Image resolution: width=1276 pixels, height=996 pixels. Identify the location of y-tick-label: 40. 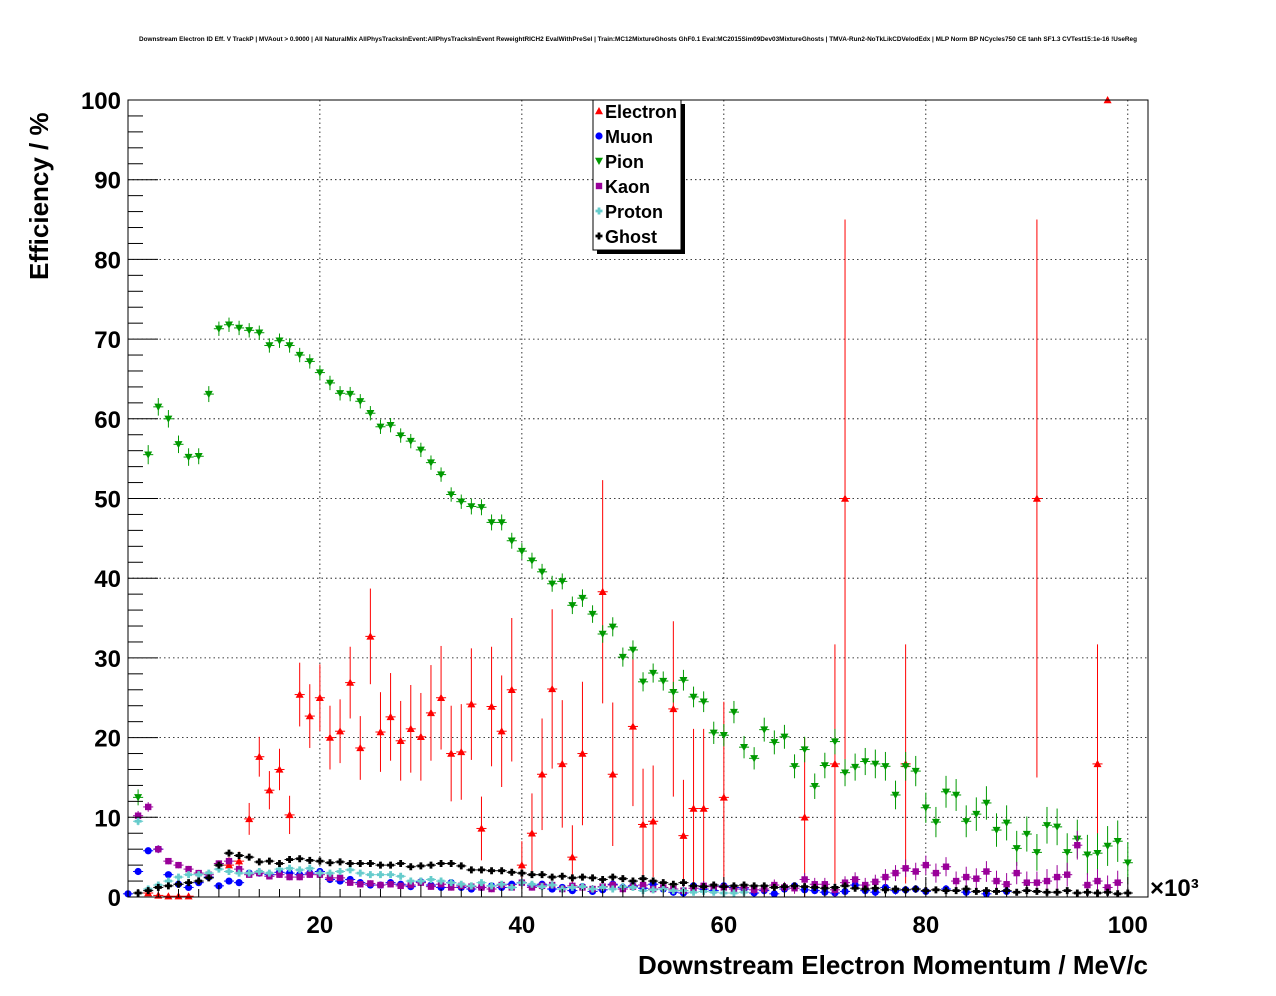
(107, 579).